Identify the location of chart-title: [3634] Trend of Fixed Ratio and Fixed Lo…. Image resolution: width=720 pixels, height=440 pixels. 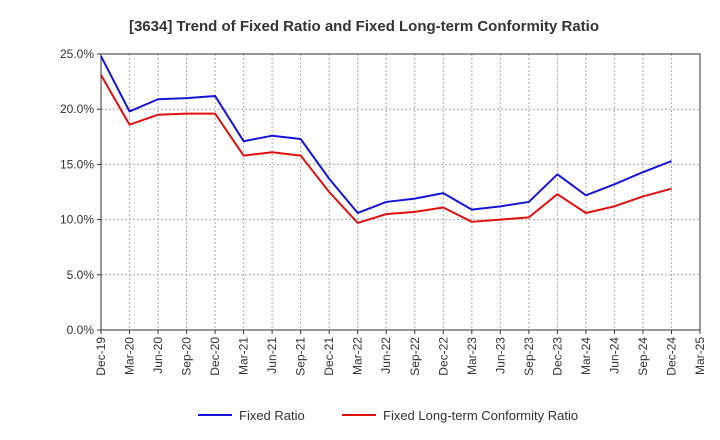
(364, 26).